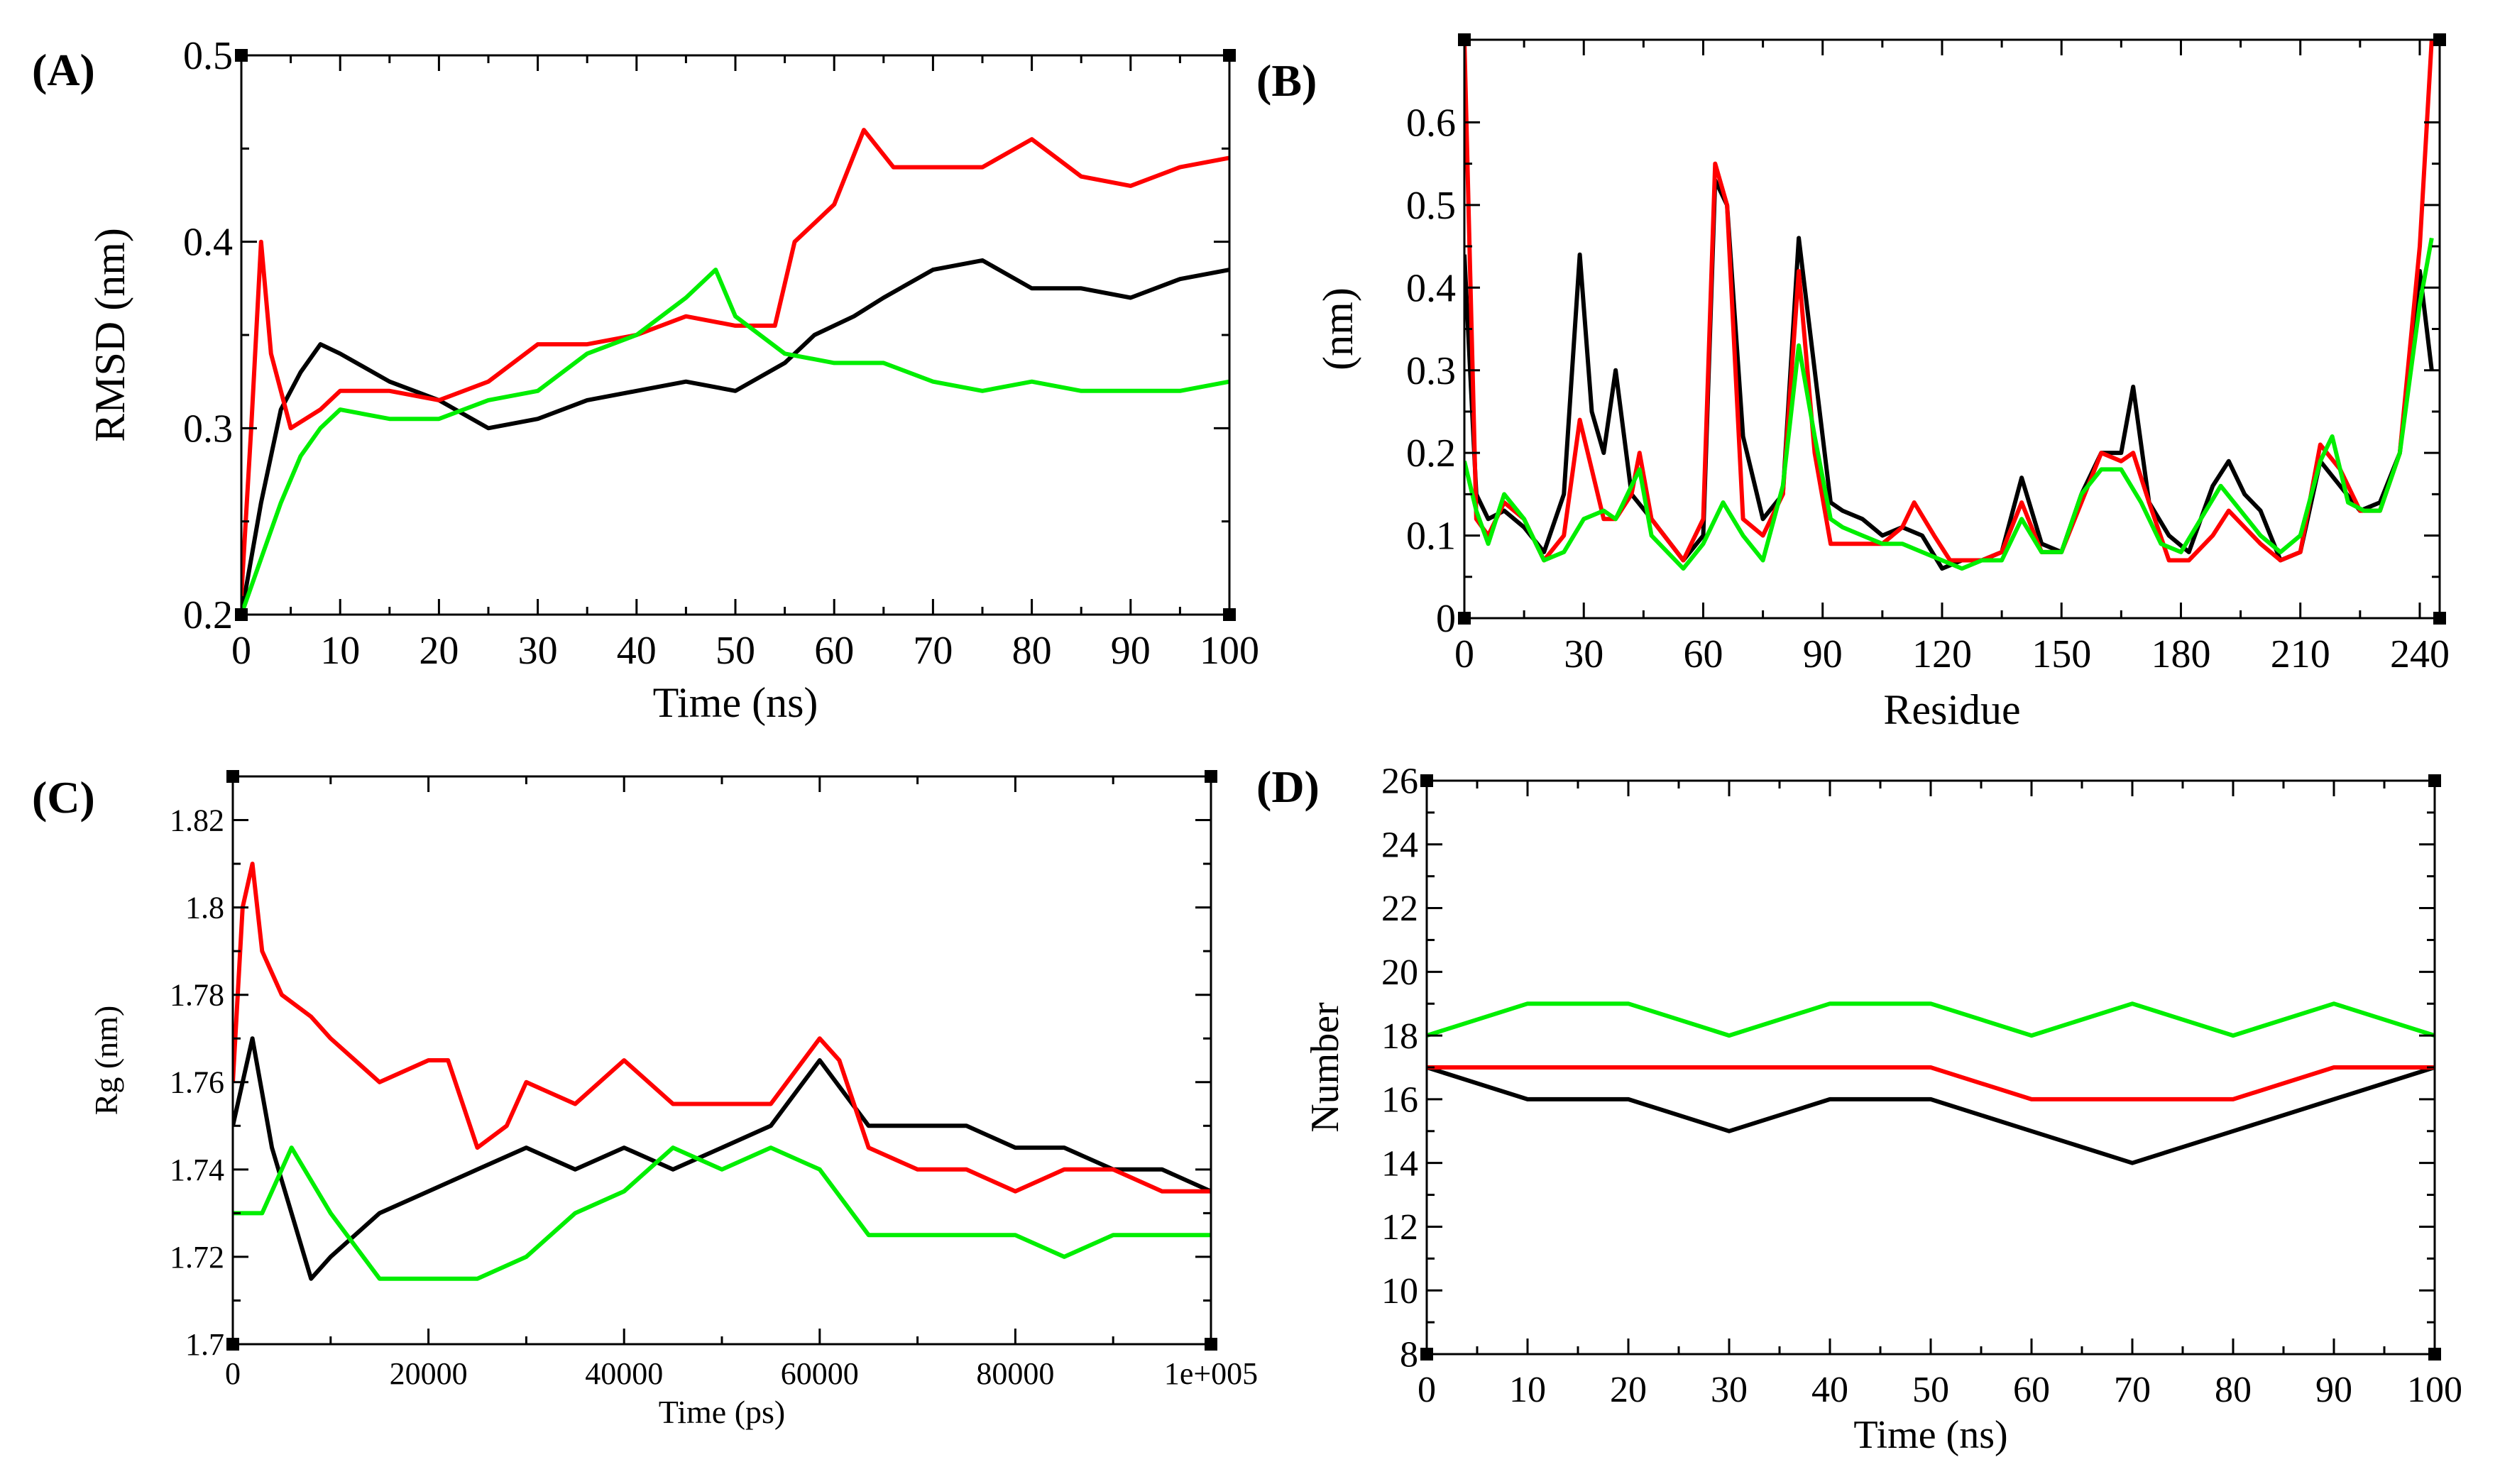 The image size is (2500, 1484). Describe the element at coordinates (1951, 709) in the screenshot. I see `x-axis-title-b: Residue` at that location.